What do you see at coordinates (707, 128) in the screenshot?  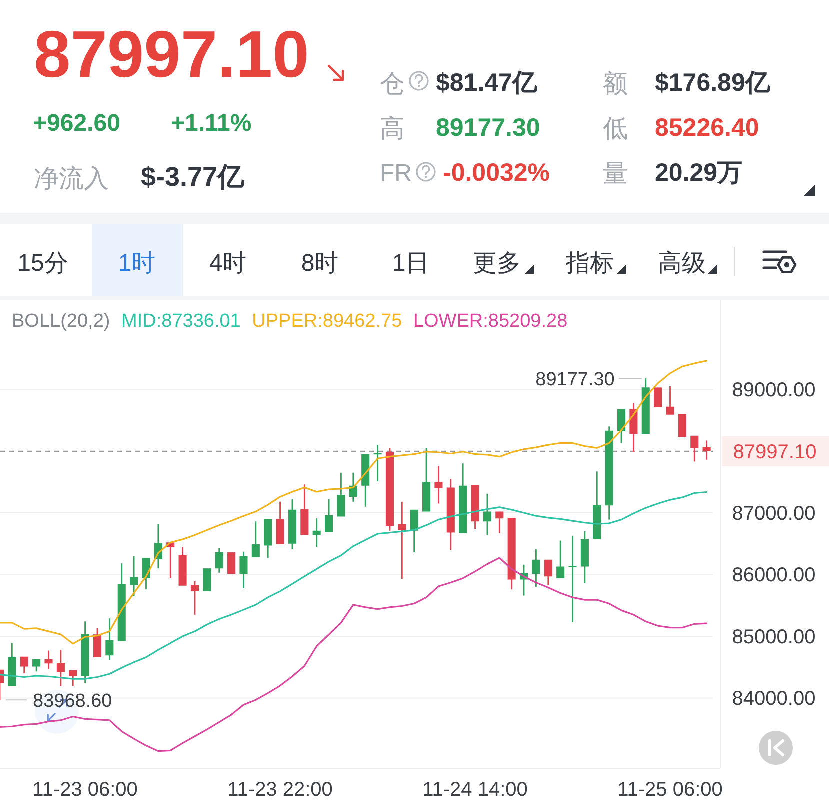 I see `stat-value-label: 85226.40` at bounding box center [707, 128].